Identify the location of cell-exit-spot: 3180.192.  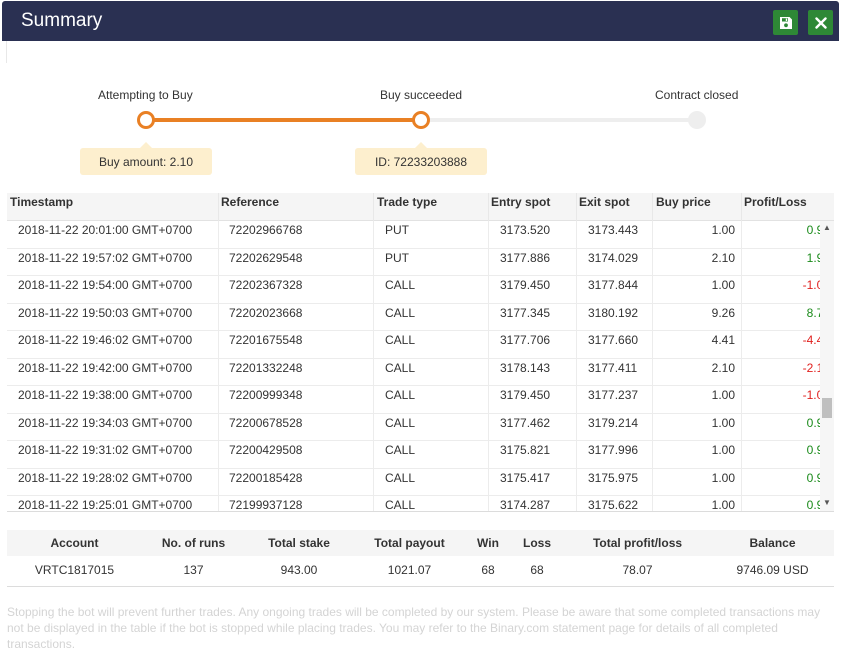
(613, 312).